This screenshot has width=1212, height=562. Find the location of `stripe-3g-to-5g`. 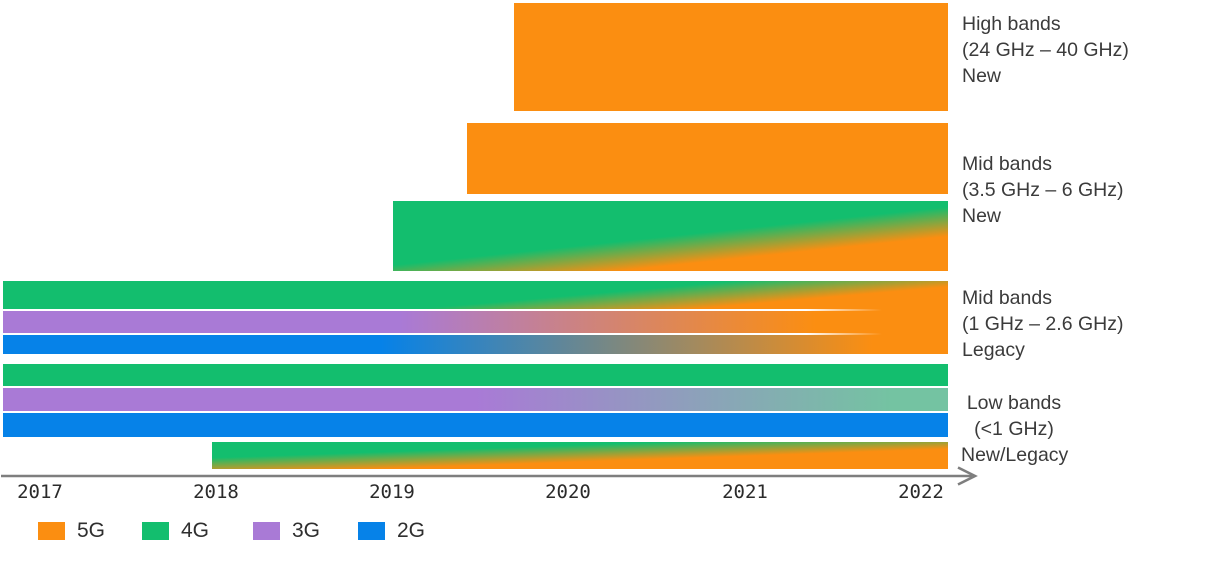

stripe-3g-to-5g is located at coordinates (475, 322).